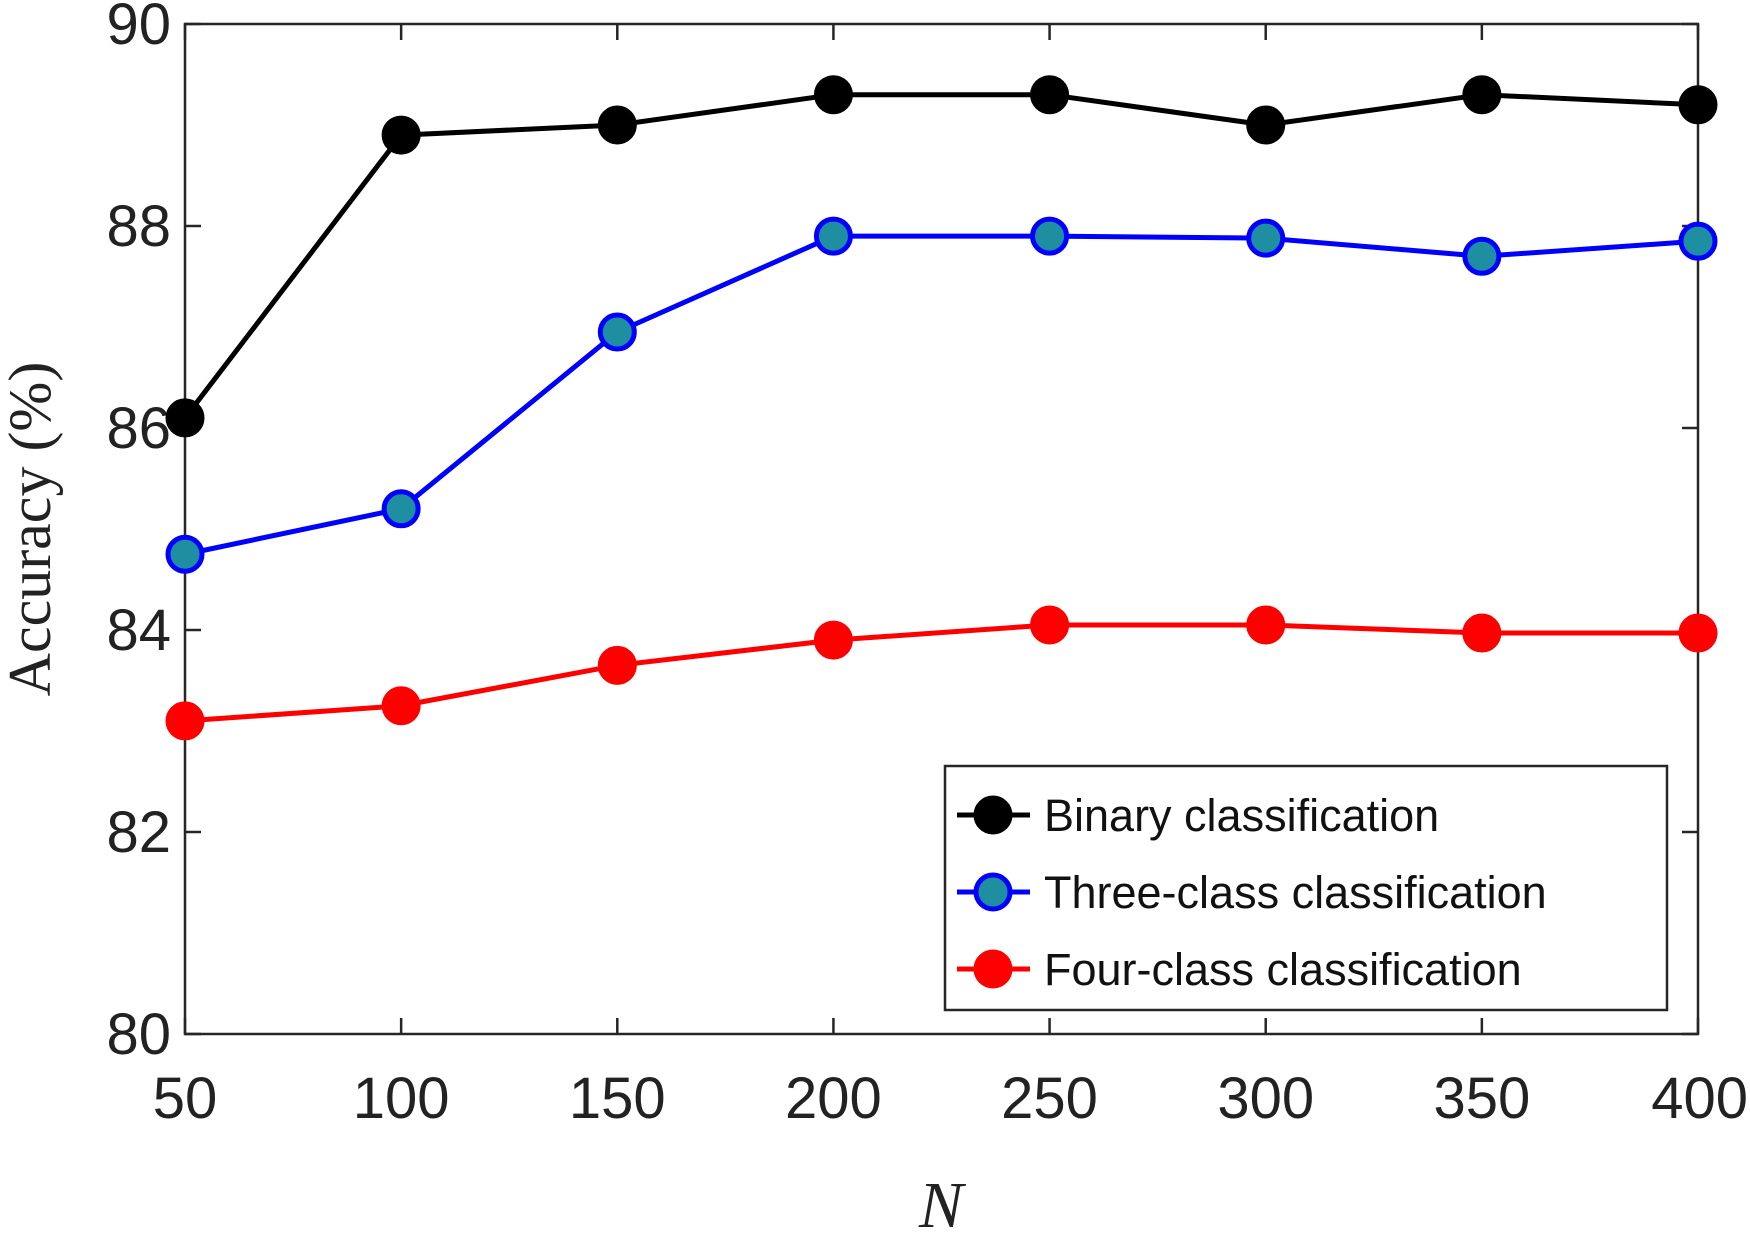 Image resolution: width=1750 pixels, height=1245 pixels. I want to click on y-axis-title: Accuracy (%), so click(31, 529).